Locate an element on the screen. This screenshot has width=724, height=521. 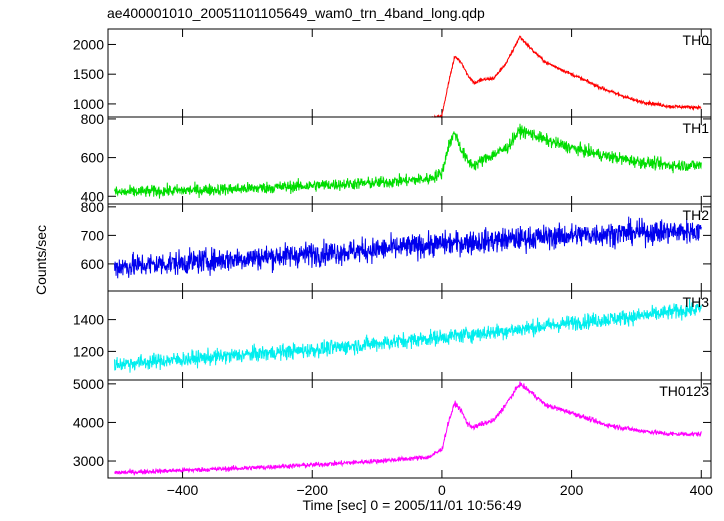
panel-frame-th0 is located at coordinates (409, 73).